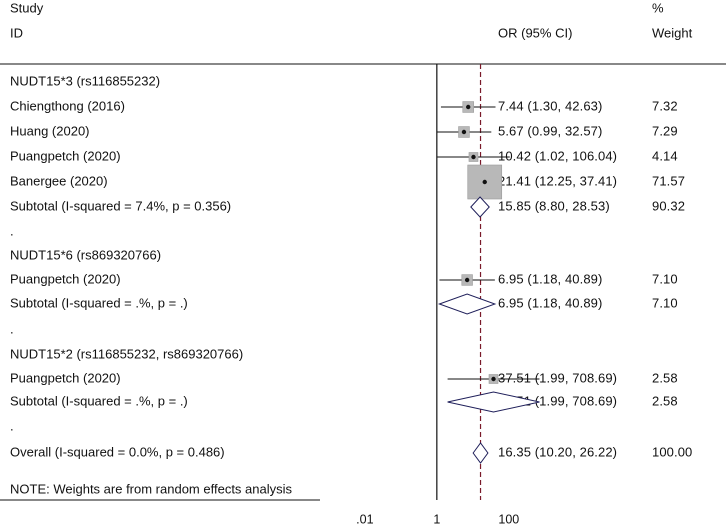  What do you see at coordinates (50, 130) in the screenshot?
I see `study-label: Huang (2020)` at bounding box center [50, 130].